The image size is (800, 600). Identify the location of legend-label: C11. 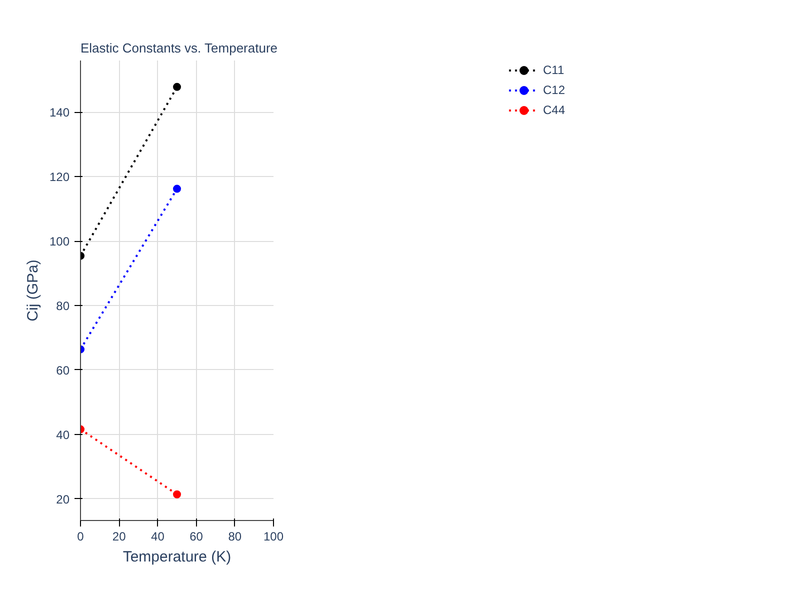
(553, 70).